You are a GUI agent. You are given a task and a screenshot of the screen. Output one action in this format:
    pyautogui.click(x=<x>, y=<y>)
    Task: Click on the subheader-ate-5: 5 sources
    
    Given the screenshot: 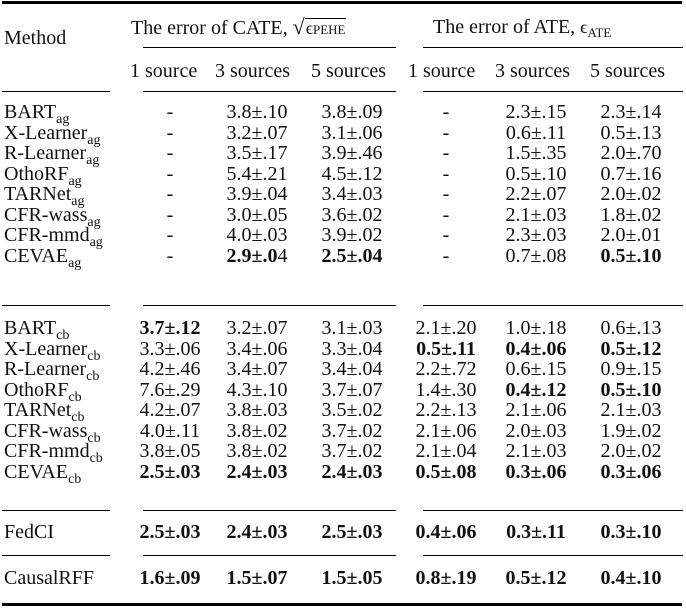 What is the action you would take?
    pyautogui.click(x=627, y=71)
    